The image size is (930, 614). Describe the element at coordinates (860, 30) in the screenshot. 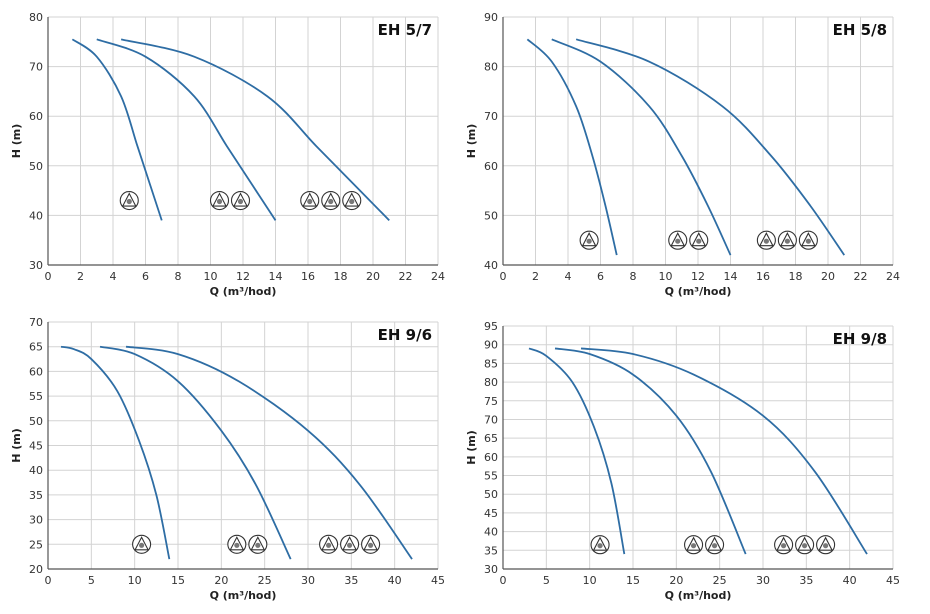

I see `chart-title: EH 5/8` at that location.